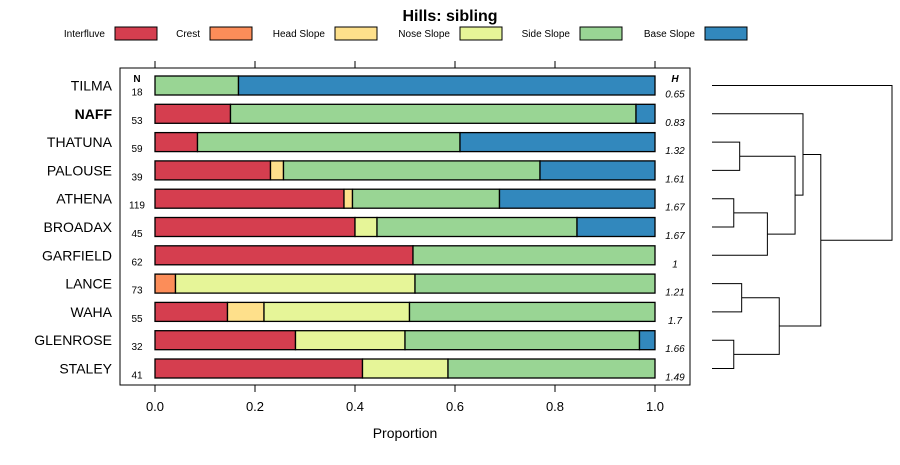 The image size is (900, 465). I want to click on bar-segment-waha-nose-slope, so click(337, 312).